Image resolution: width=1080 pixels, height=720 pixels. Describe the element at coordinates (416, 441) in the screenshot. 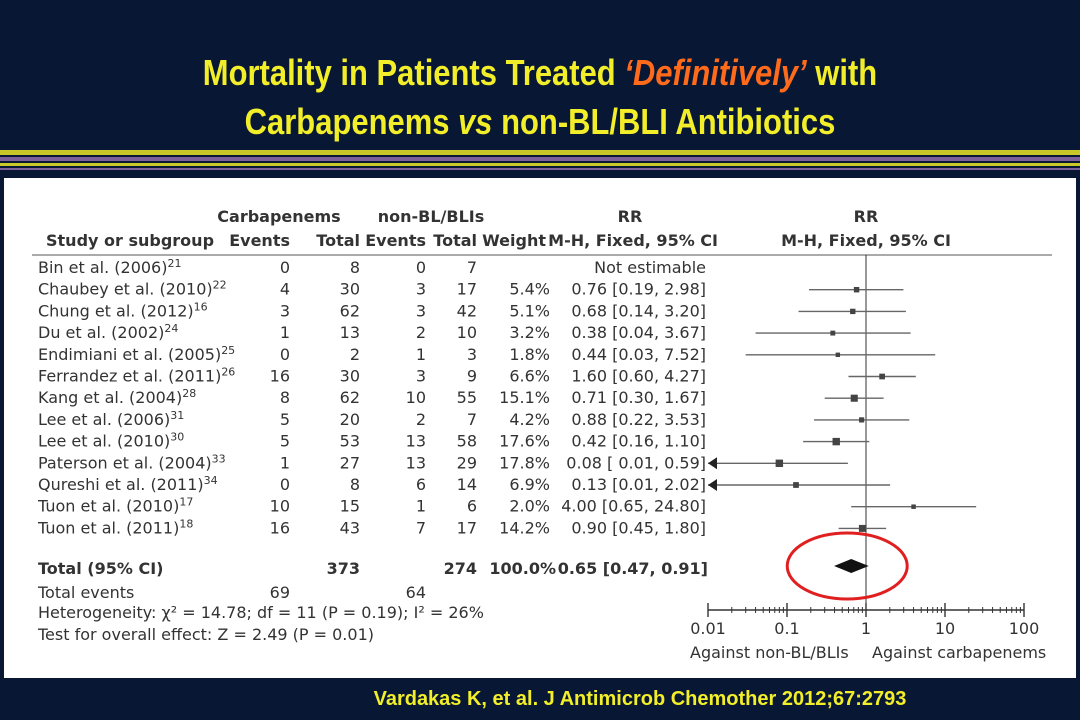

I see `n-events-cell: 13` at that location.